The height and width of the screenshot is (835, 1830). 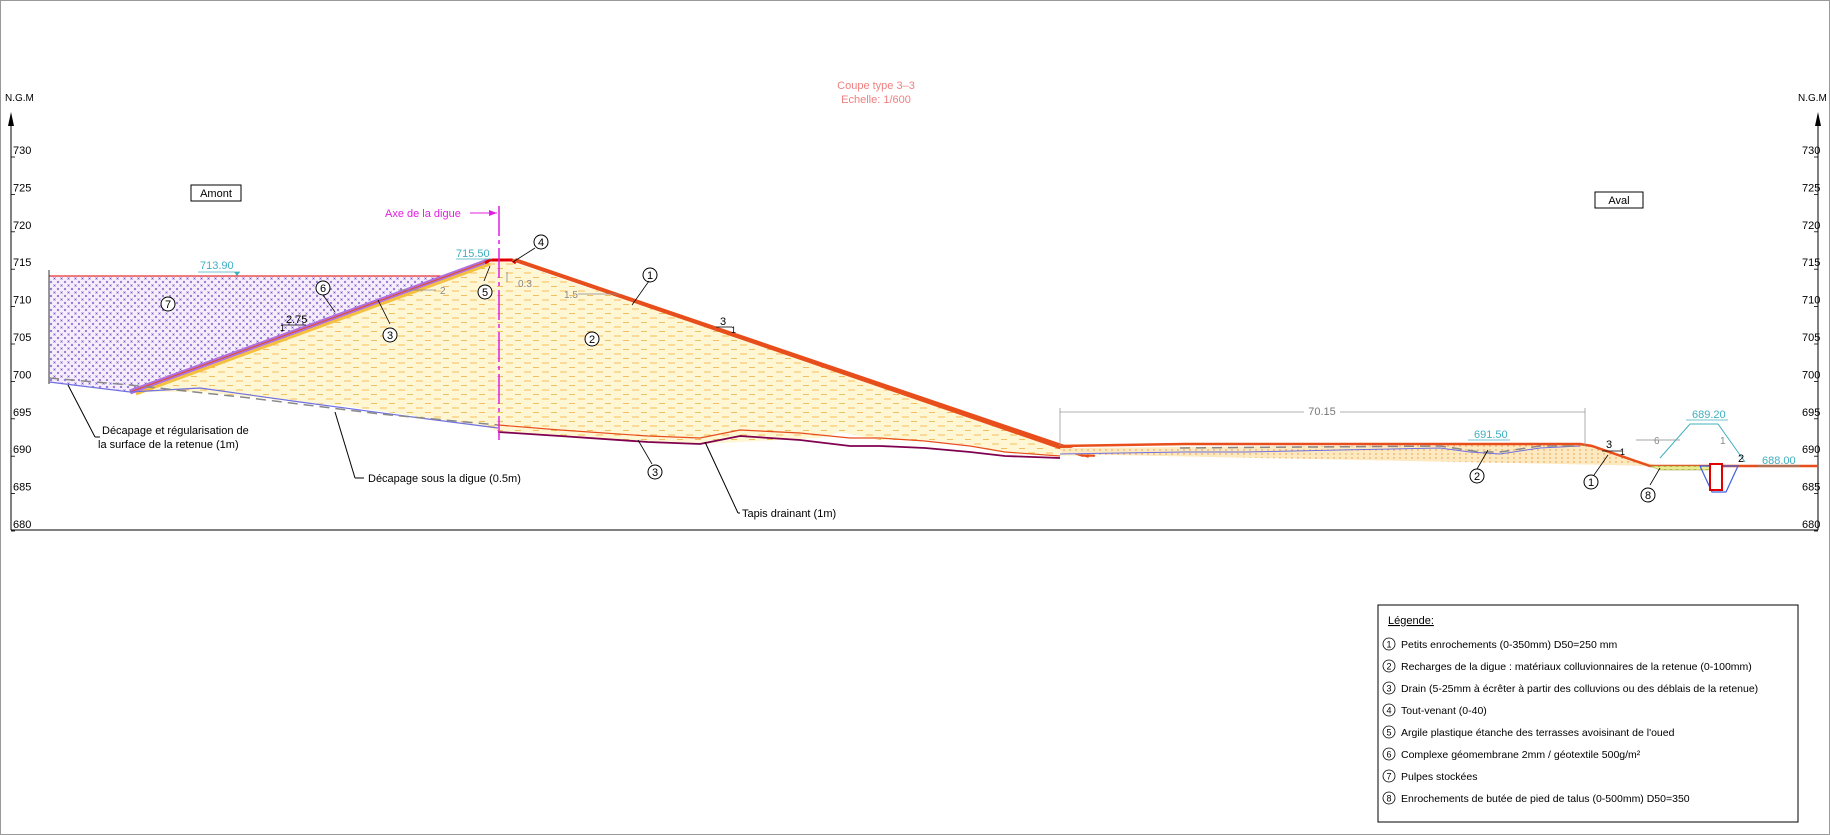 I want to click on dim-crest-thickness: 0.3, so click(x=525, y=284).